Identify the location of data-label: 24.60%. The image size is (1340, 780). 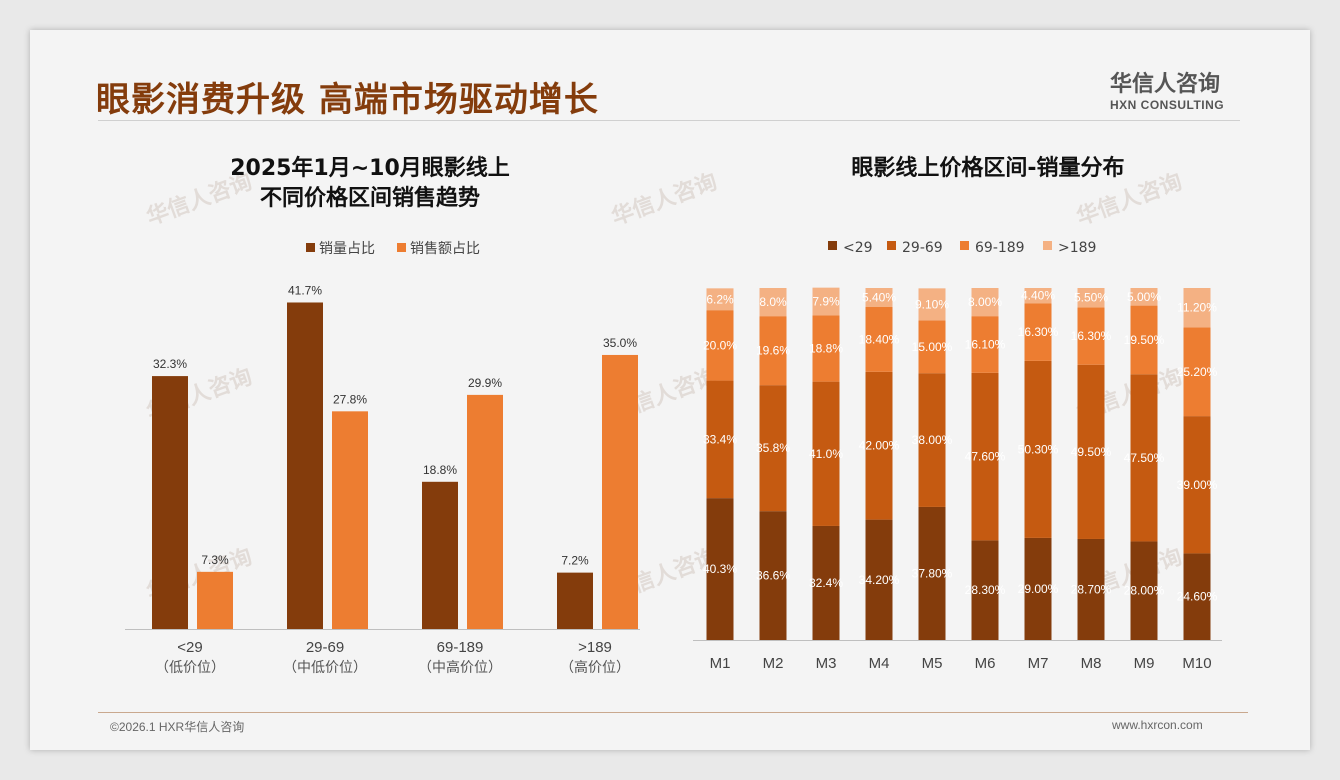
(1197, 597).